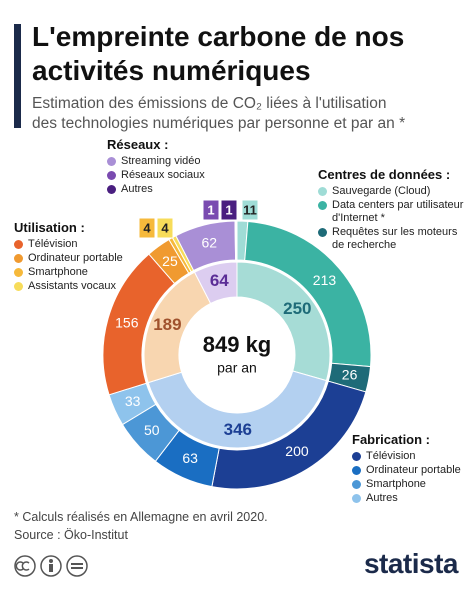 The width and height of the screenshot is (474, 592). I want to click on source: Source : Öko-Institut, so click(71, 535).